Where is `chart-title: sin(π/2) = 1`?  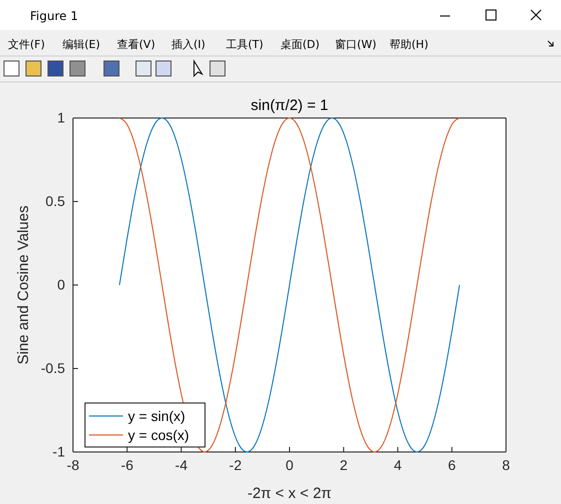 chart-title: sin(π/2) = 1 is located at coordinates (289, 105).